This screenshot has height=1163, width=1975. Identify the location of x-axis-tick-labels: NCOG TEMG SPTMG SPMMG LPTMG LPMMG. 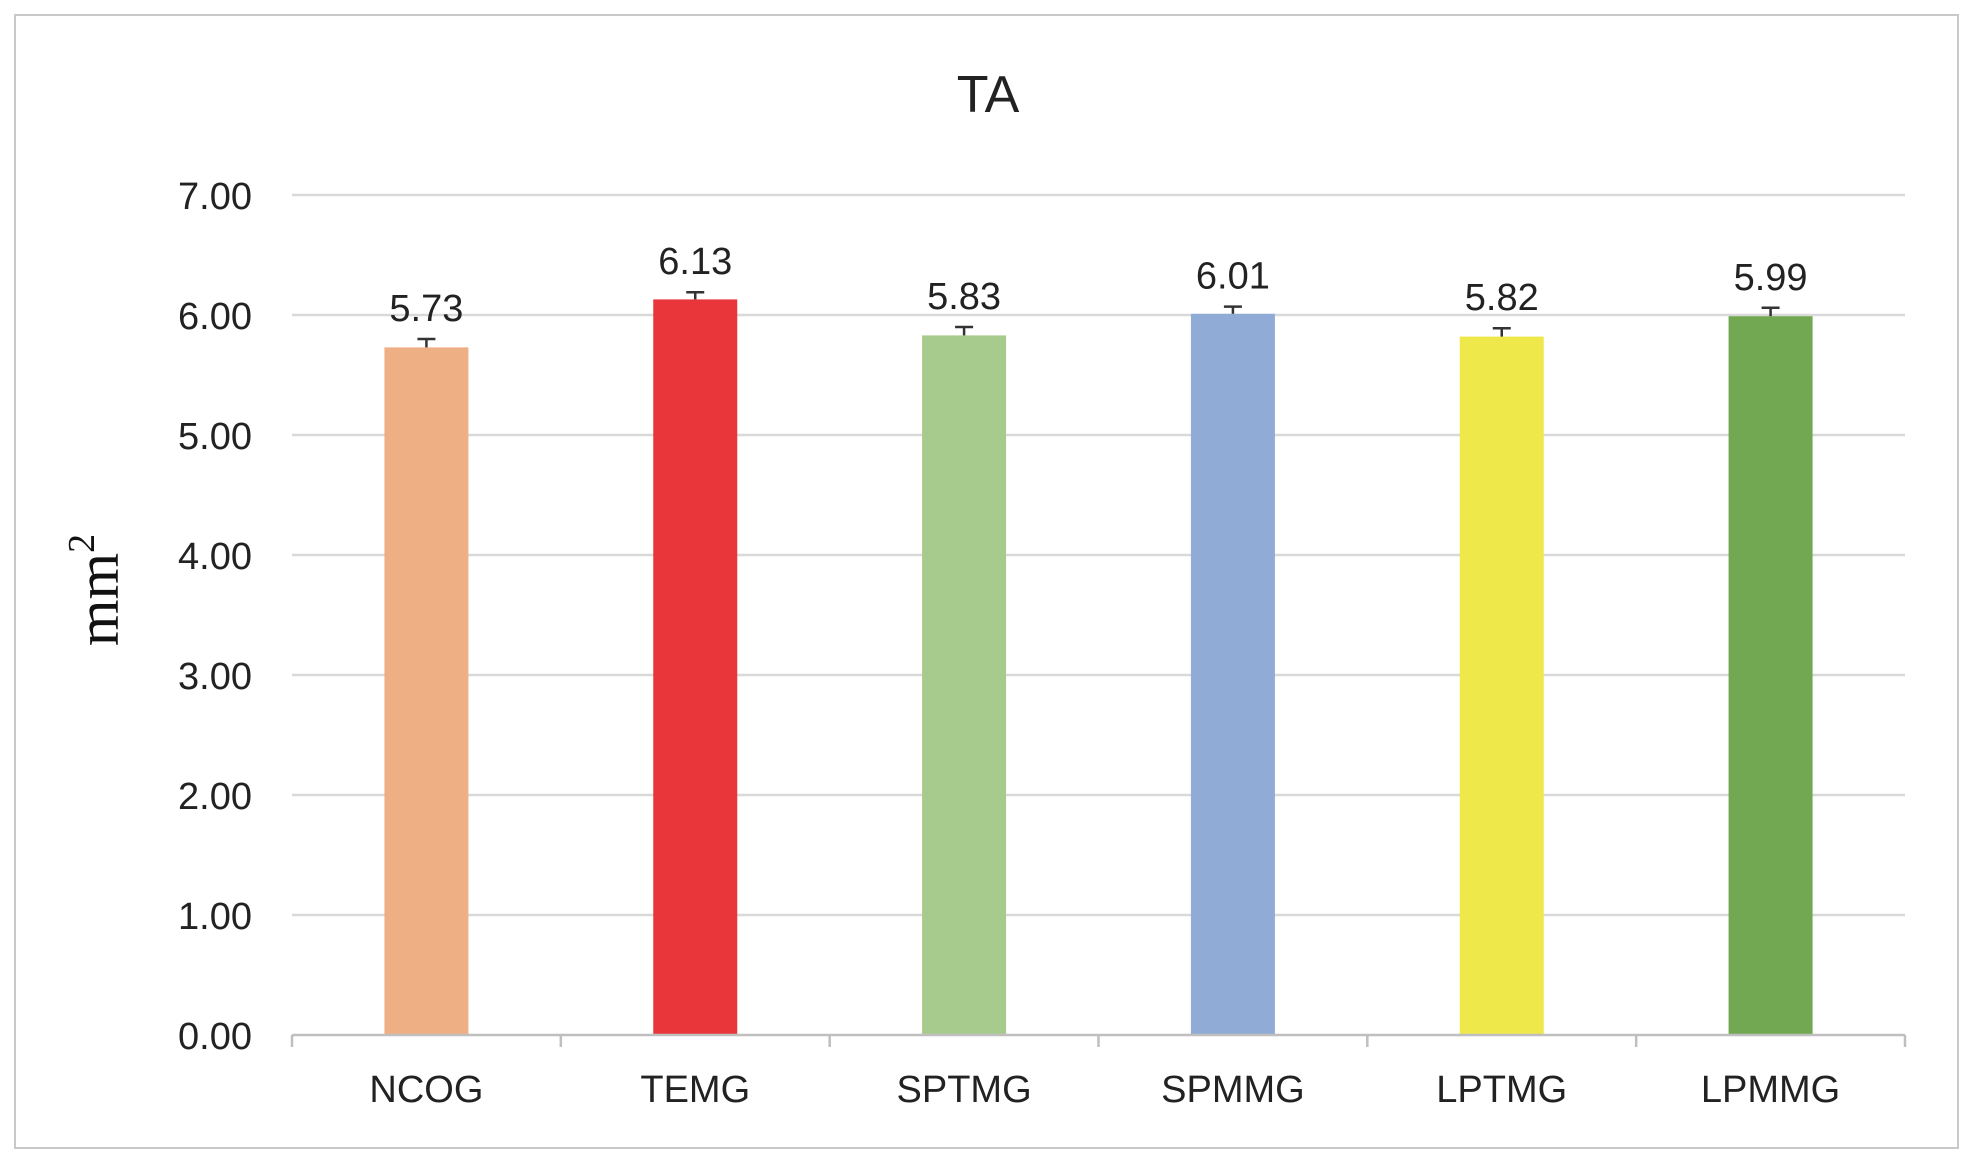
(1104, 1090).